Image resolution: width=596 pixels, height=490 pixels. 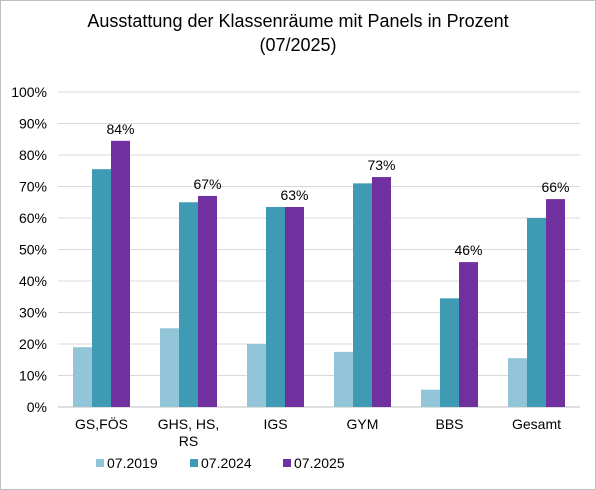 What do you see at coordinates (33, 313) in the screenshot?
I see `y-tick-label: 30%` at bounding box center [33, 313].